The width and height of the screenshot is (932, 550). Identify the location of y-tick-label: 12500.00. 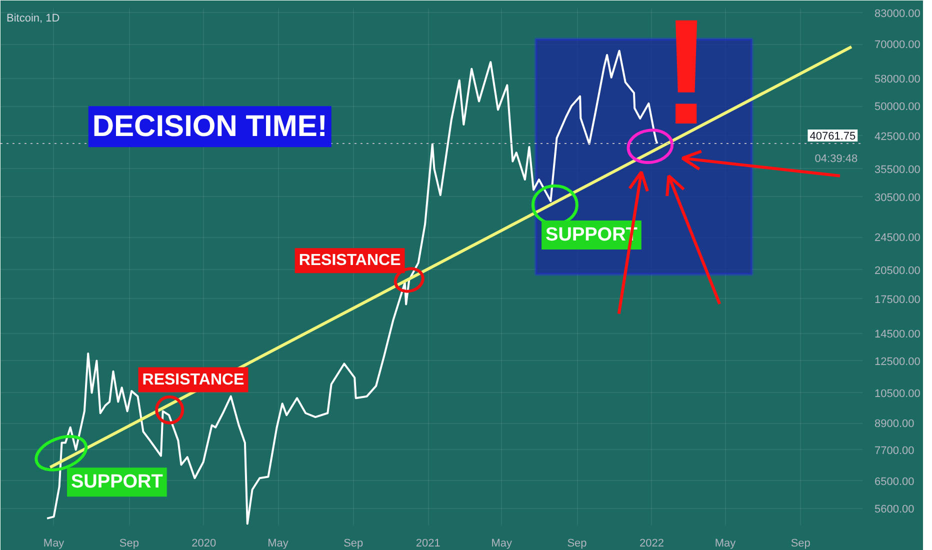
(897, 362).